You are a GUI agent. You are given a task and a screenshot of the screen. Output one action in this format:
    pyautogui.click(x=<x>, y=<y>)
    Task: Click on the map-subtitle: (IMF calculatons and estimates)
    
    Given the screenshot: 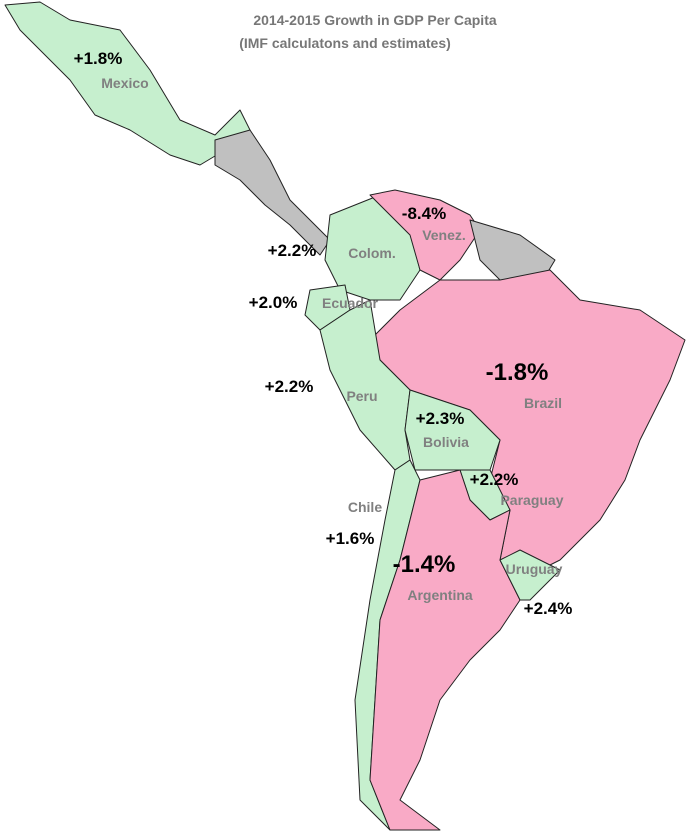 What is the action you would take?
    pyautogui.click(x=345, y=43)
    